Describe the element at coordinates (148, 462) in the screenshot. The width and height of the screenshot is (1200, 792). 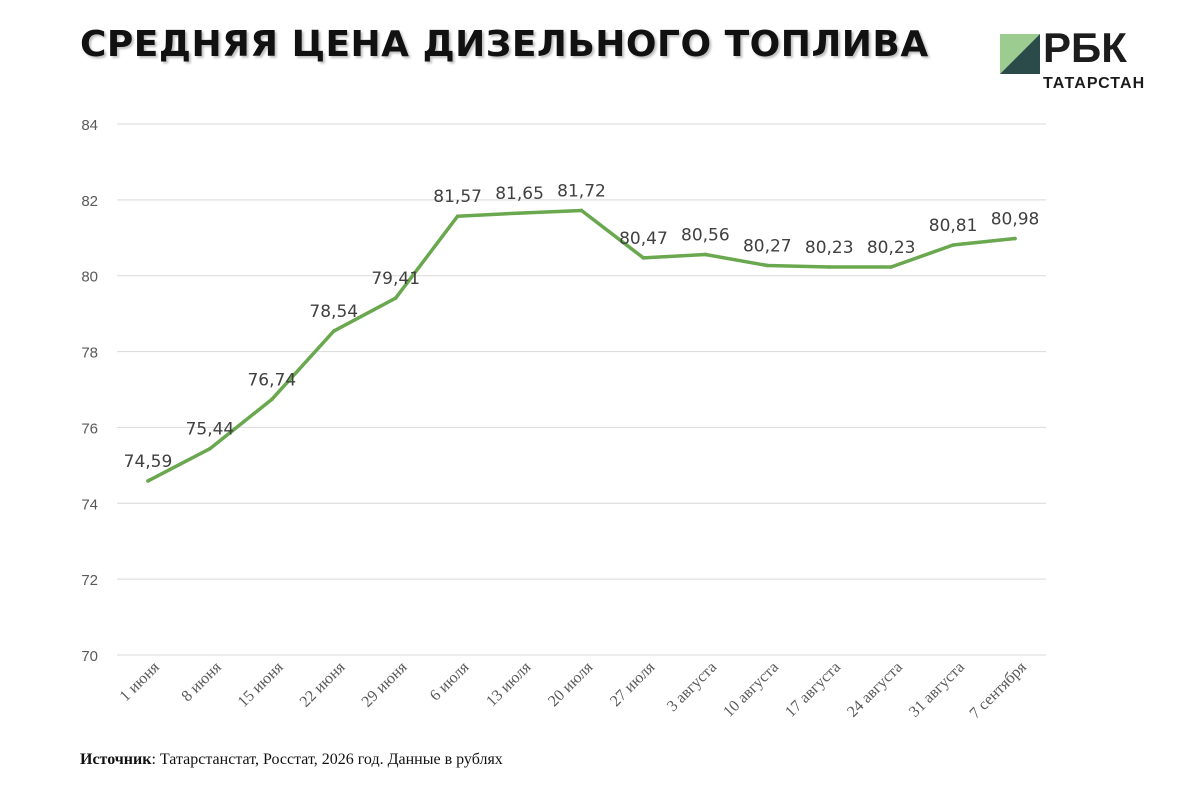
I see `data-label: 74,59` at that location.